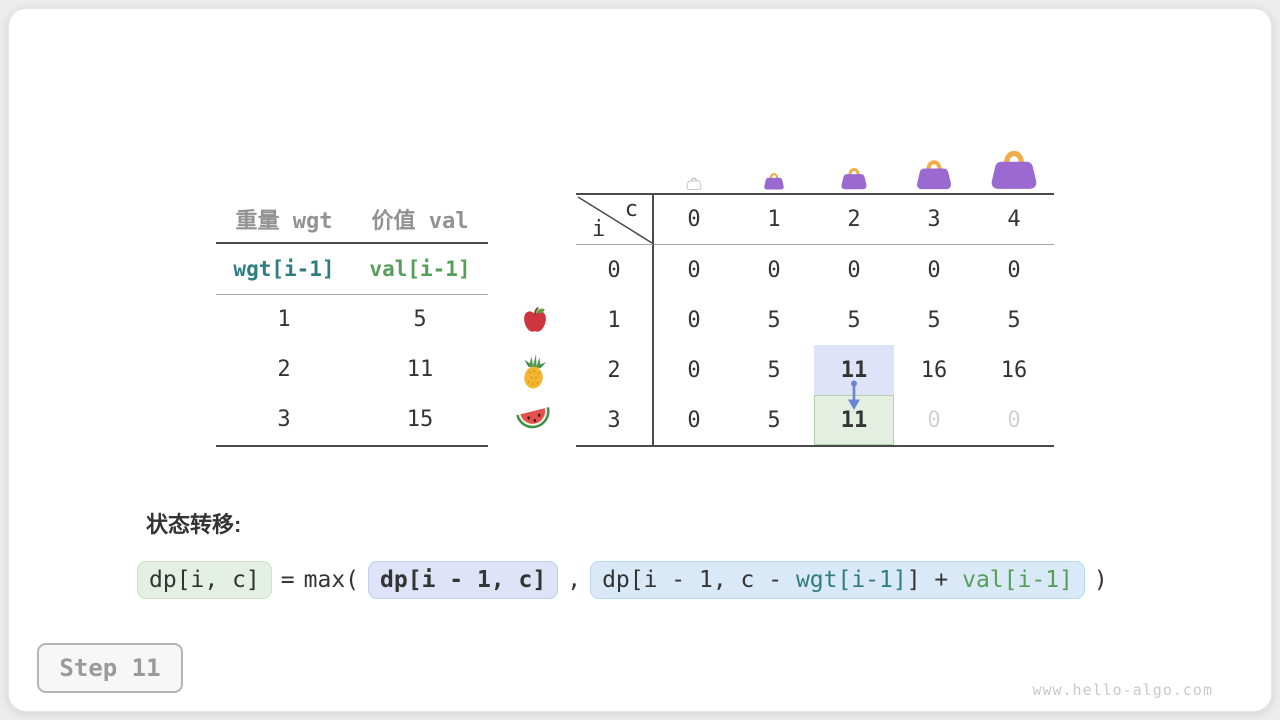 The width and height of the screenshot is (1280, 720). Describe the element at coordinates (204, 580) in the screenshot. I see `formula-lhs: dp[i, c]` at that location.